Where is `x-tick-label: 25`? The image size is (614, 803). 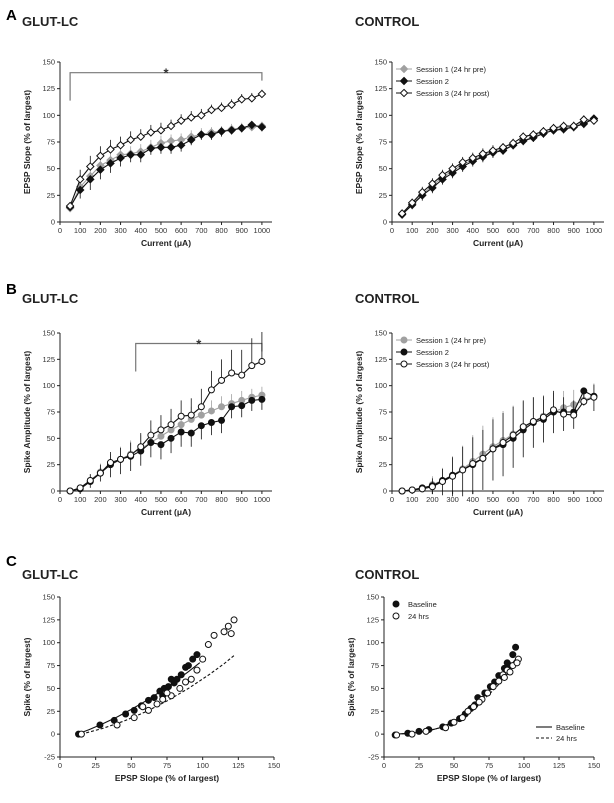
x-tick-label: 25 is located at coordinates (419, 765).